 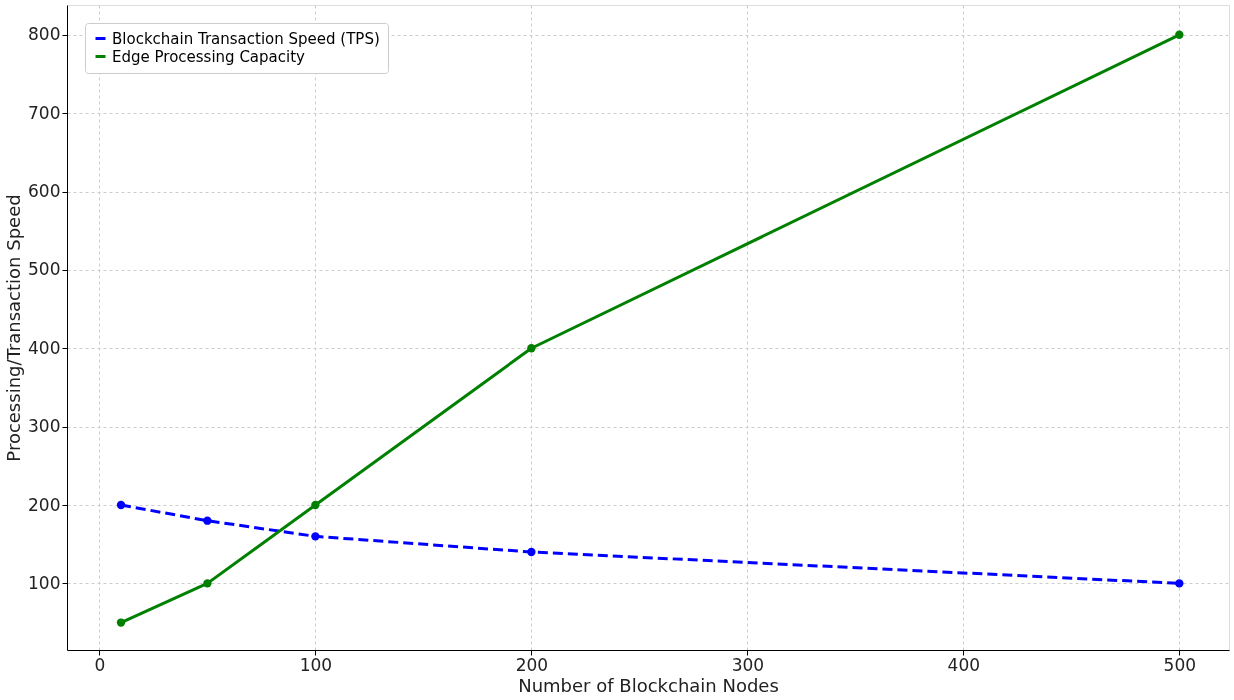 I want to click on x-tick-label: 100, so click(x=316, y=664).